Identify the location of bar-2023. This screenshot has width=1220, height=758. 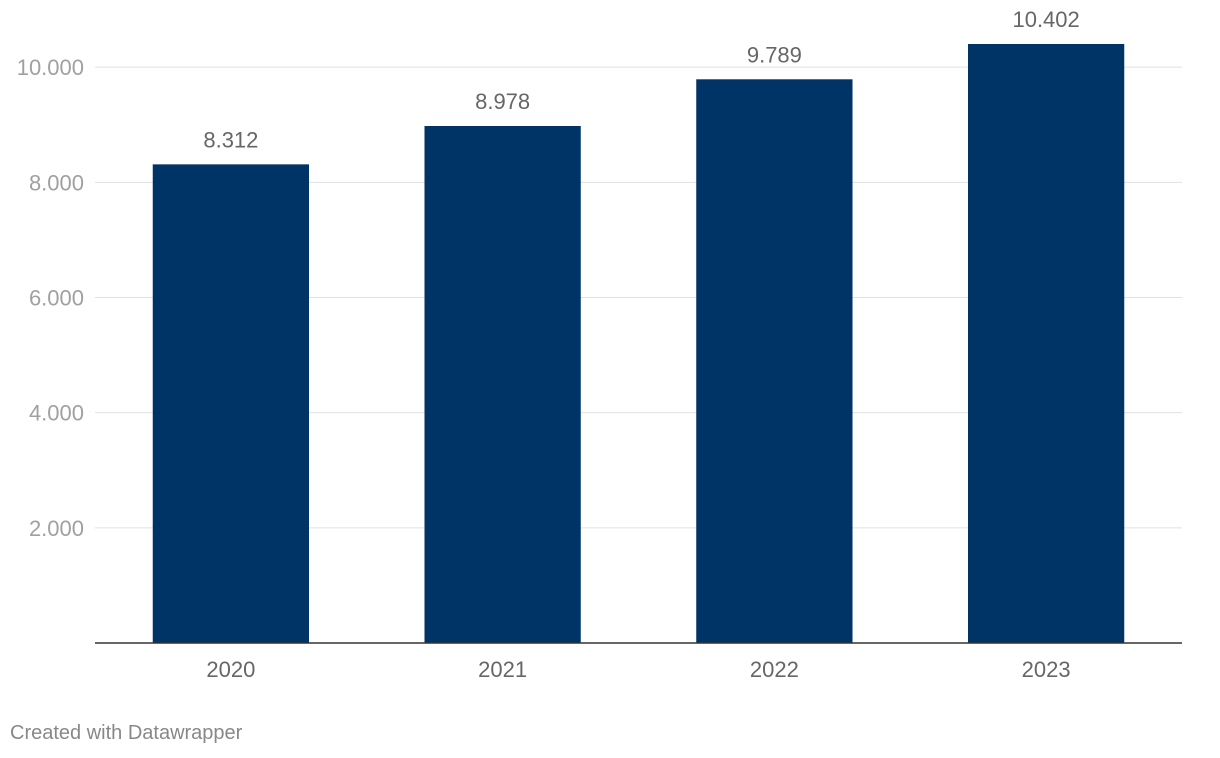
(1046, 343).